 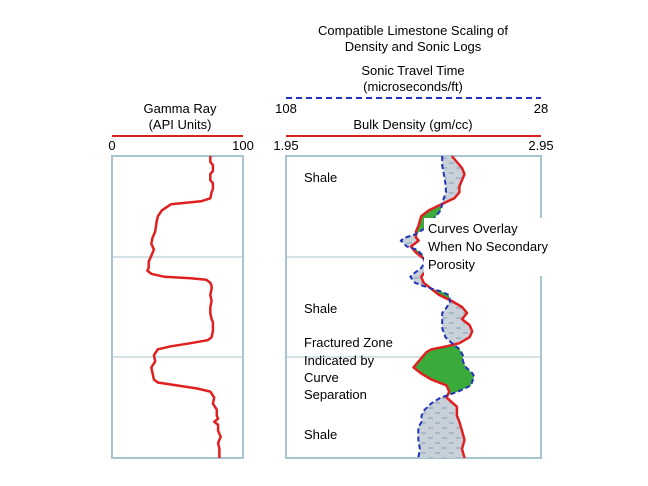 What do you see at coordinates (111, 145) in the screenshot?
I see `gamma-scale-min: 0` at bounding box center [111, 145].